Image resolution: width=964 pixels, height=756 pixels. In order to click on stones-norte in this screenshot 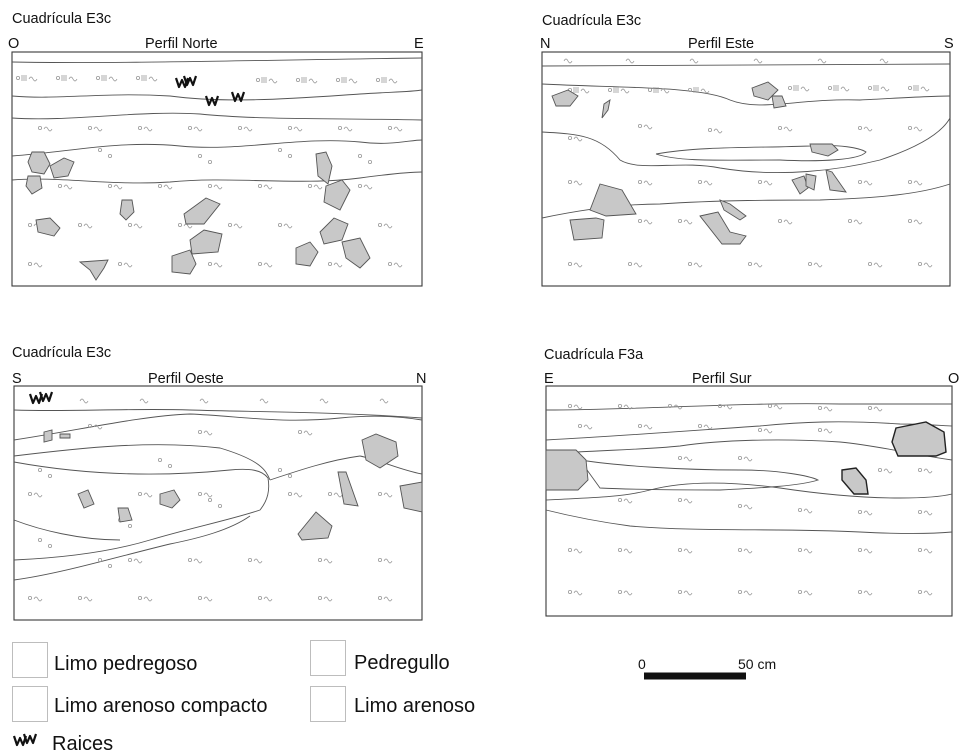, I will do `click(198, 216)`.